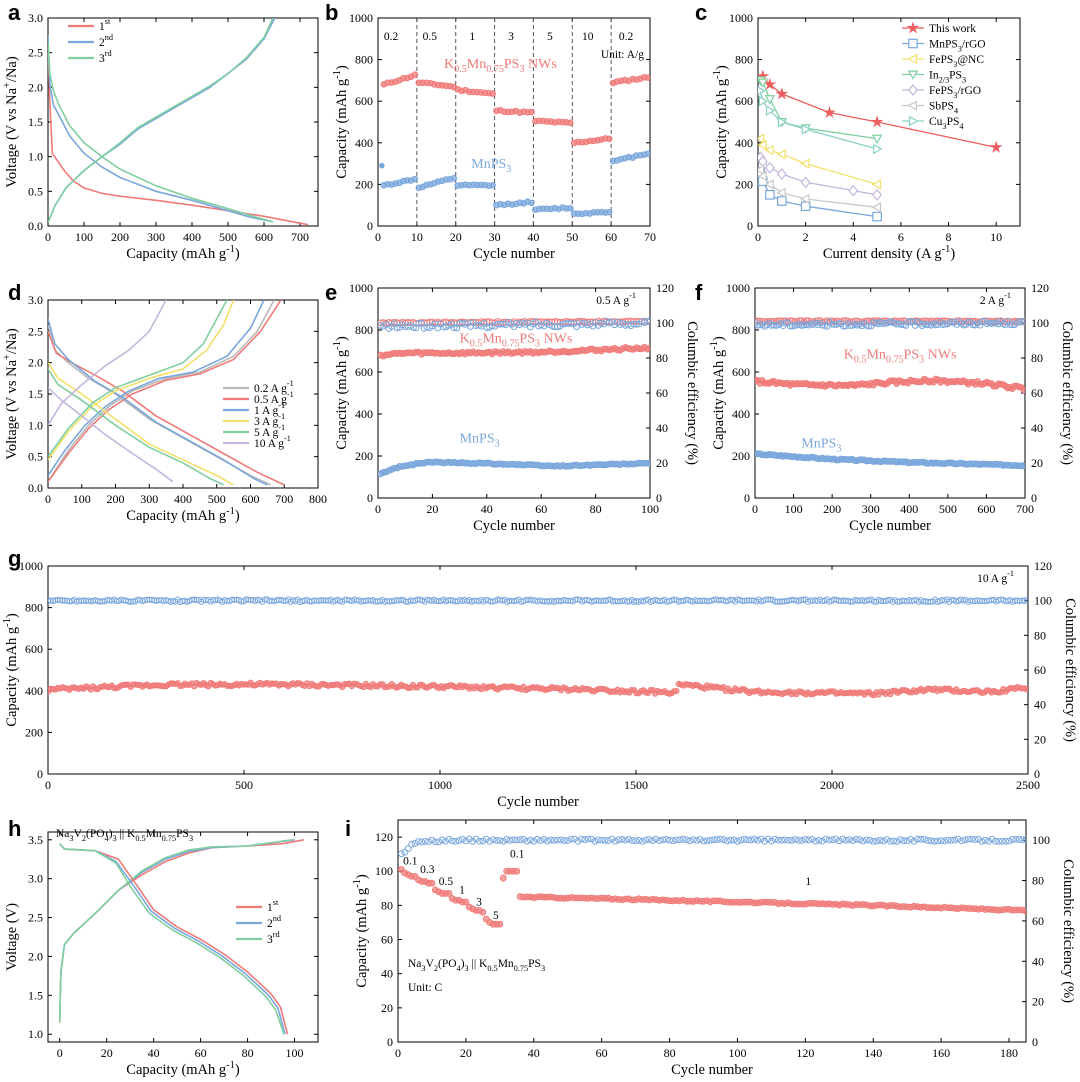  Describe the element at coordinates (1038, 921) in the screenshot. I see `y2-tick-label: 60` at that location.